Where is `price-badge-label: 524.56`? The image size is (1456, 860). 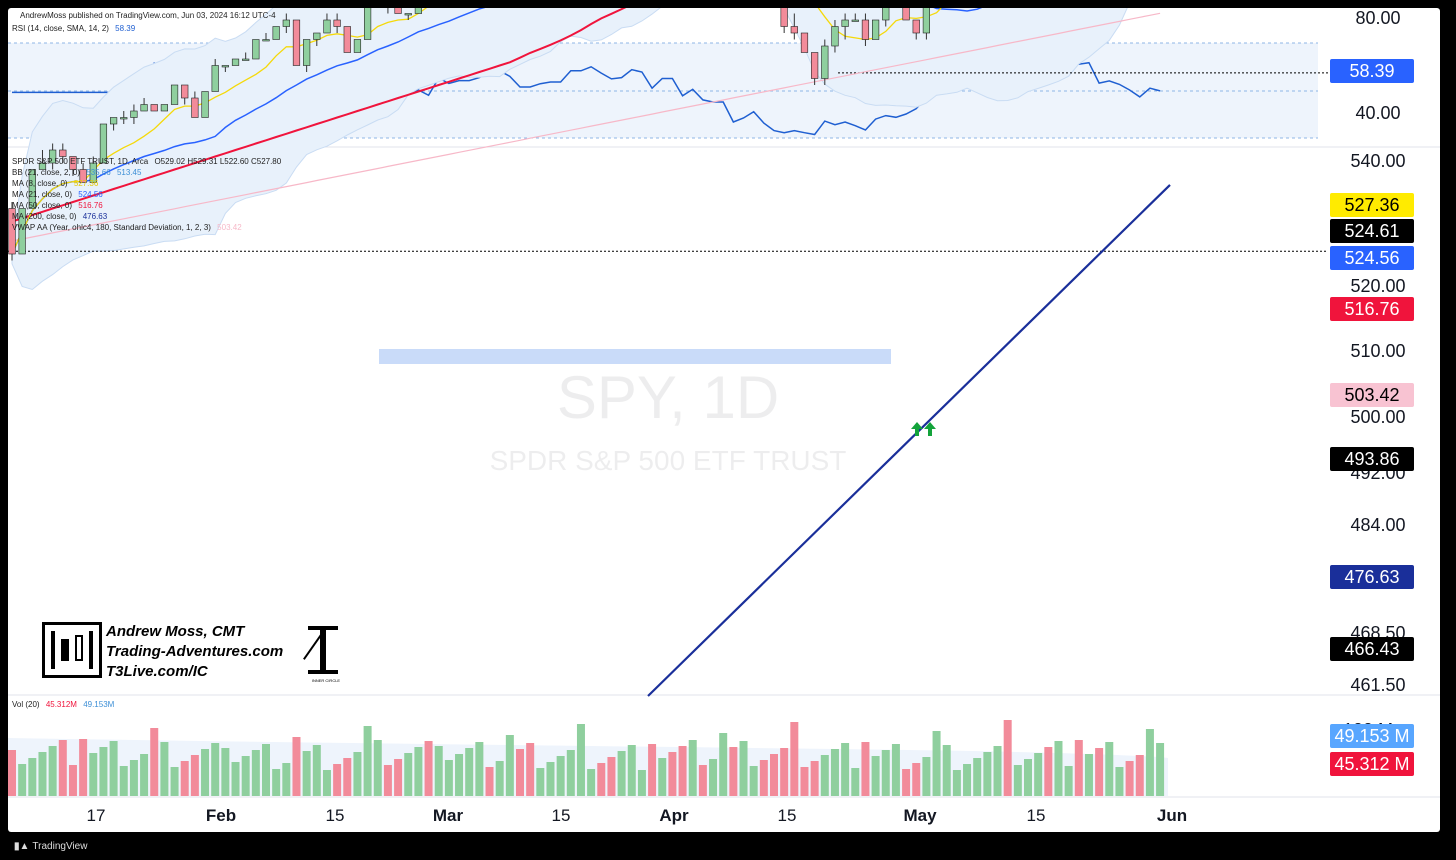
price-badge-label: 524.56 is located at coordinates (1371, 258).